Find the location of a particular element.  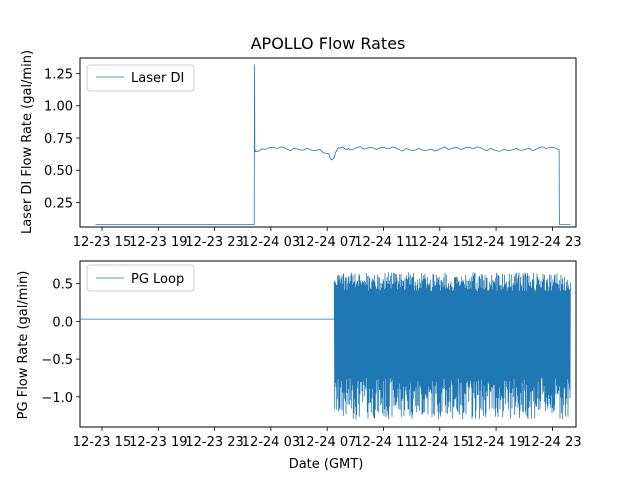

y-tick-label: 0.75 is located at coordinates (58, 139).